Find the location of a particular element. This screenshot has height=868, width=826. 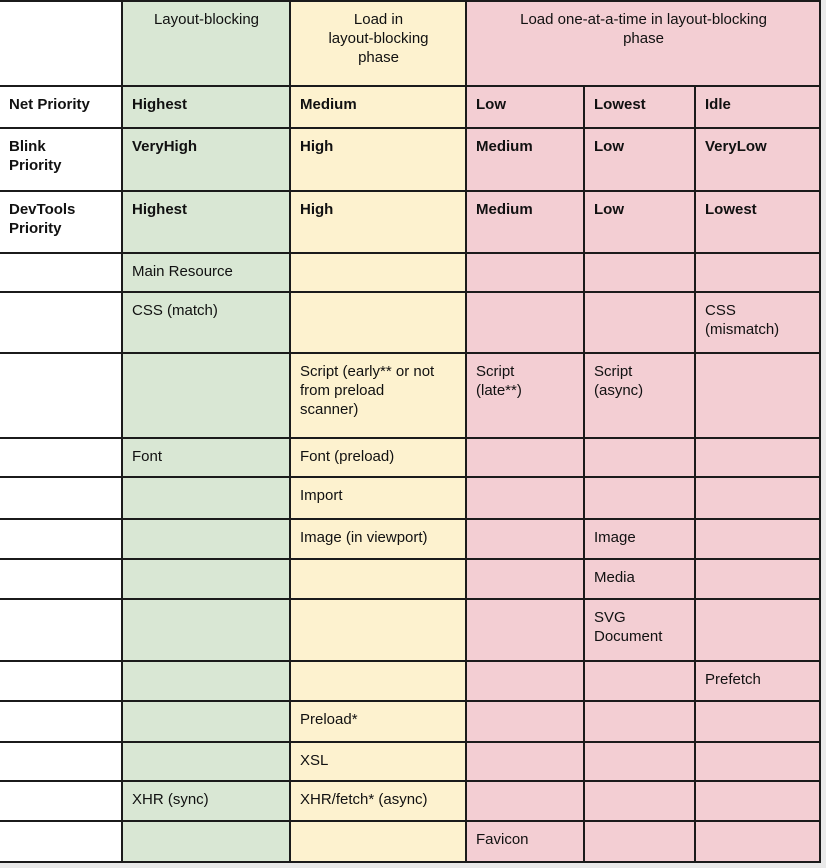

cell-media-col5 is located at coordinates (757, 579).